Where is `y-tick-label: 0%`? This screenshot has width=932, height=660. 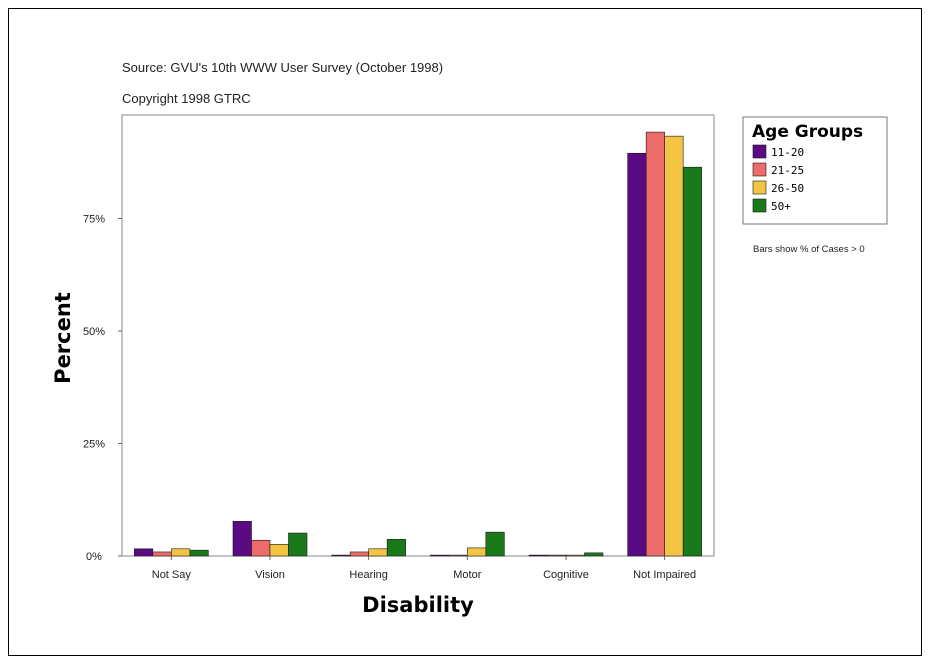
y-tick-label: 0% is located at coordinates (94, 557).